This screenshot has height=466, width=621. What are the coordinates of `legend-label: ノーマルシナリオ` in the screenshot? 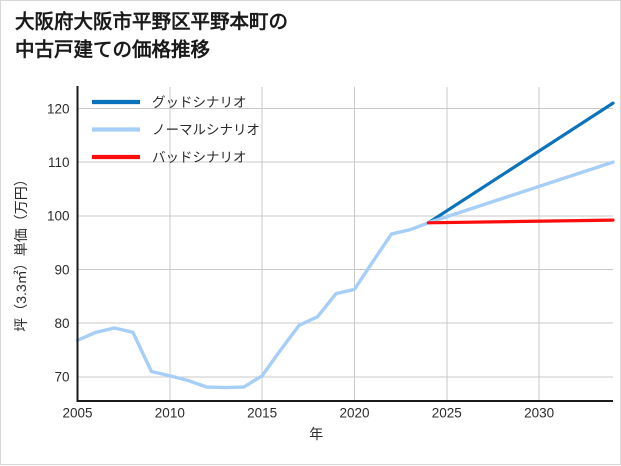 It's located at (206, 130).